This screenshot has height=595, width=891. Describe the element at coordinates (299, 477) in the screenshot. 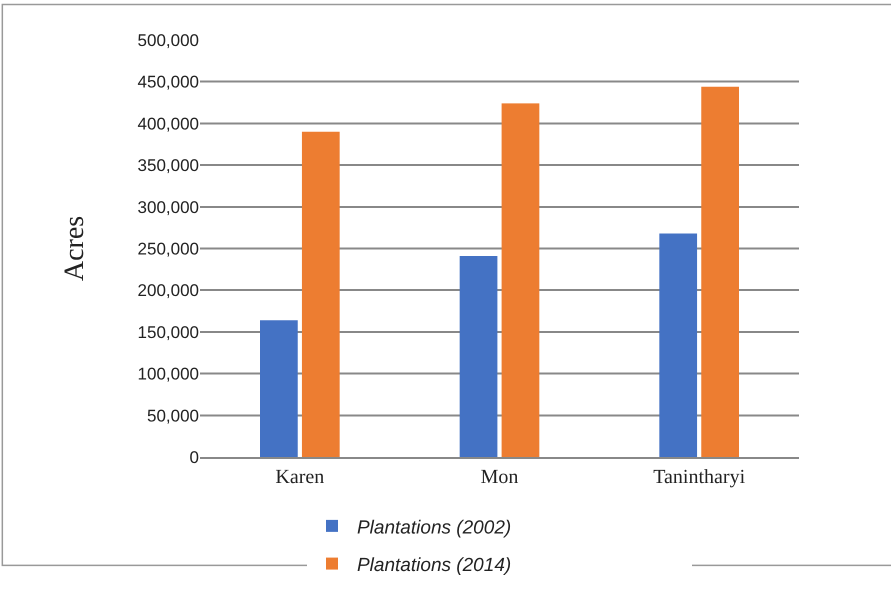

I see `x-tick-label: Karen` at that location.